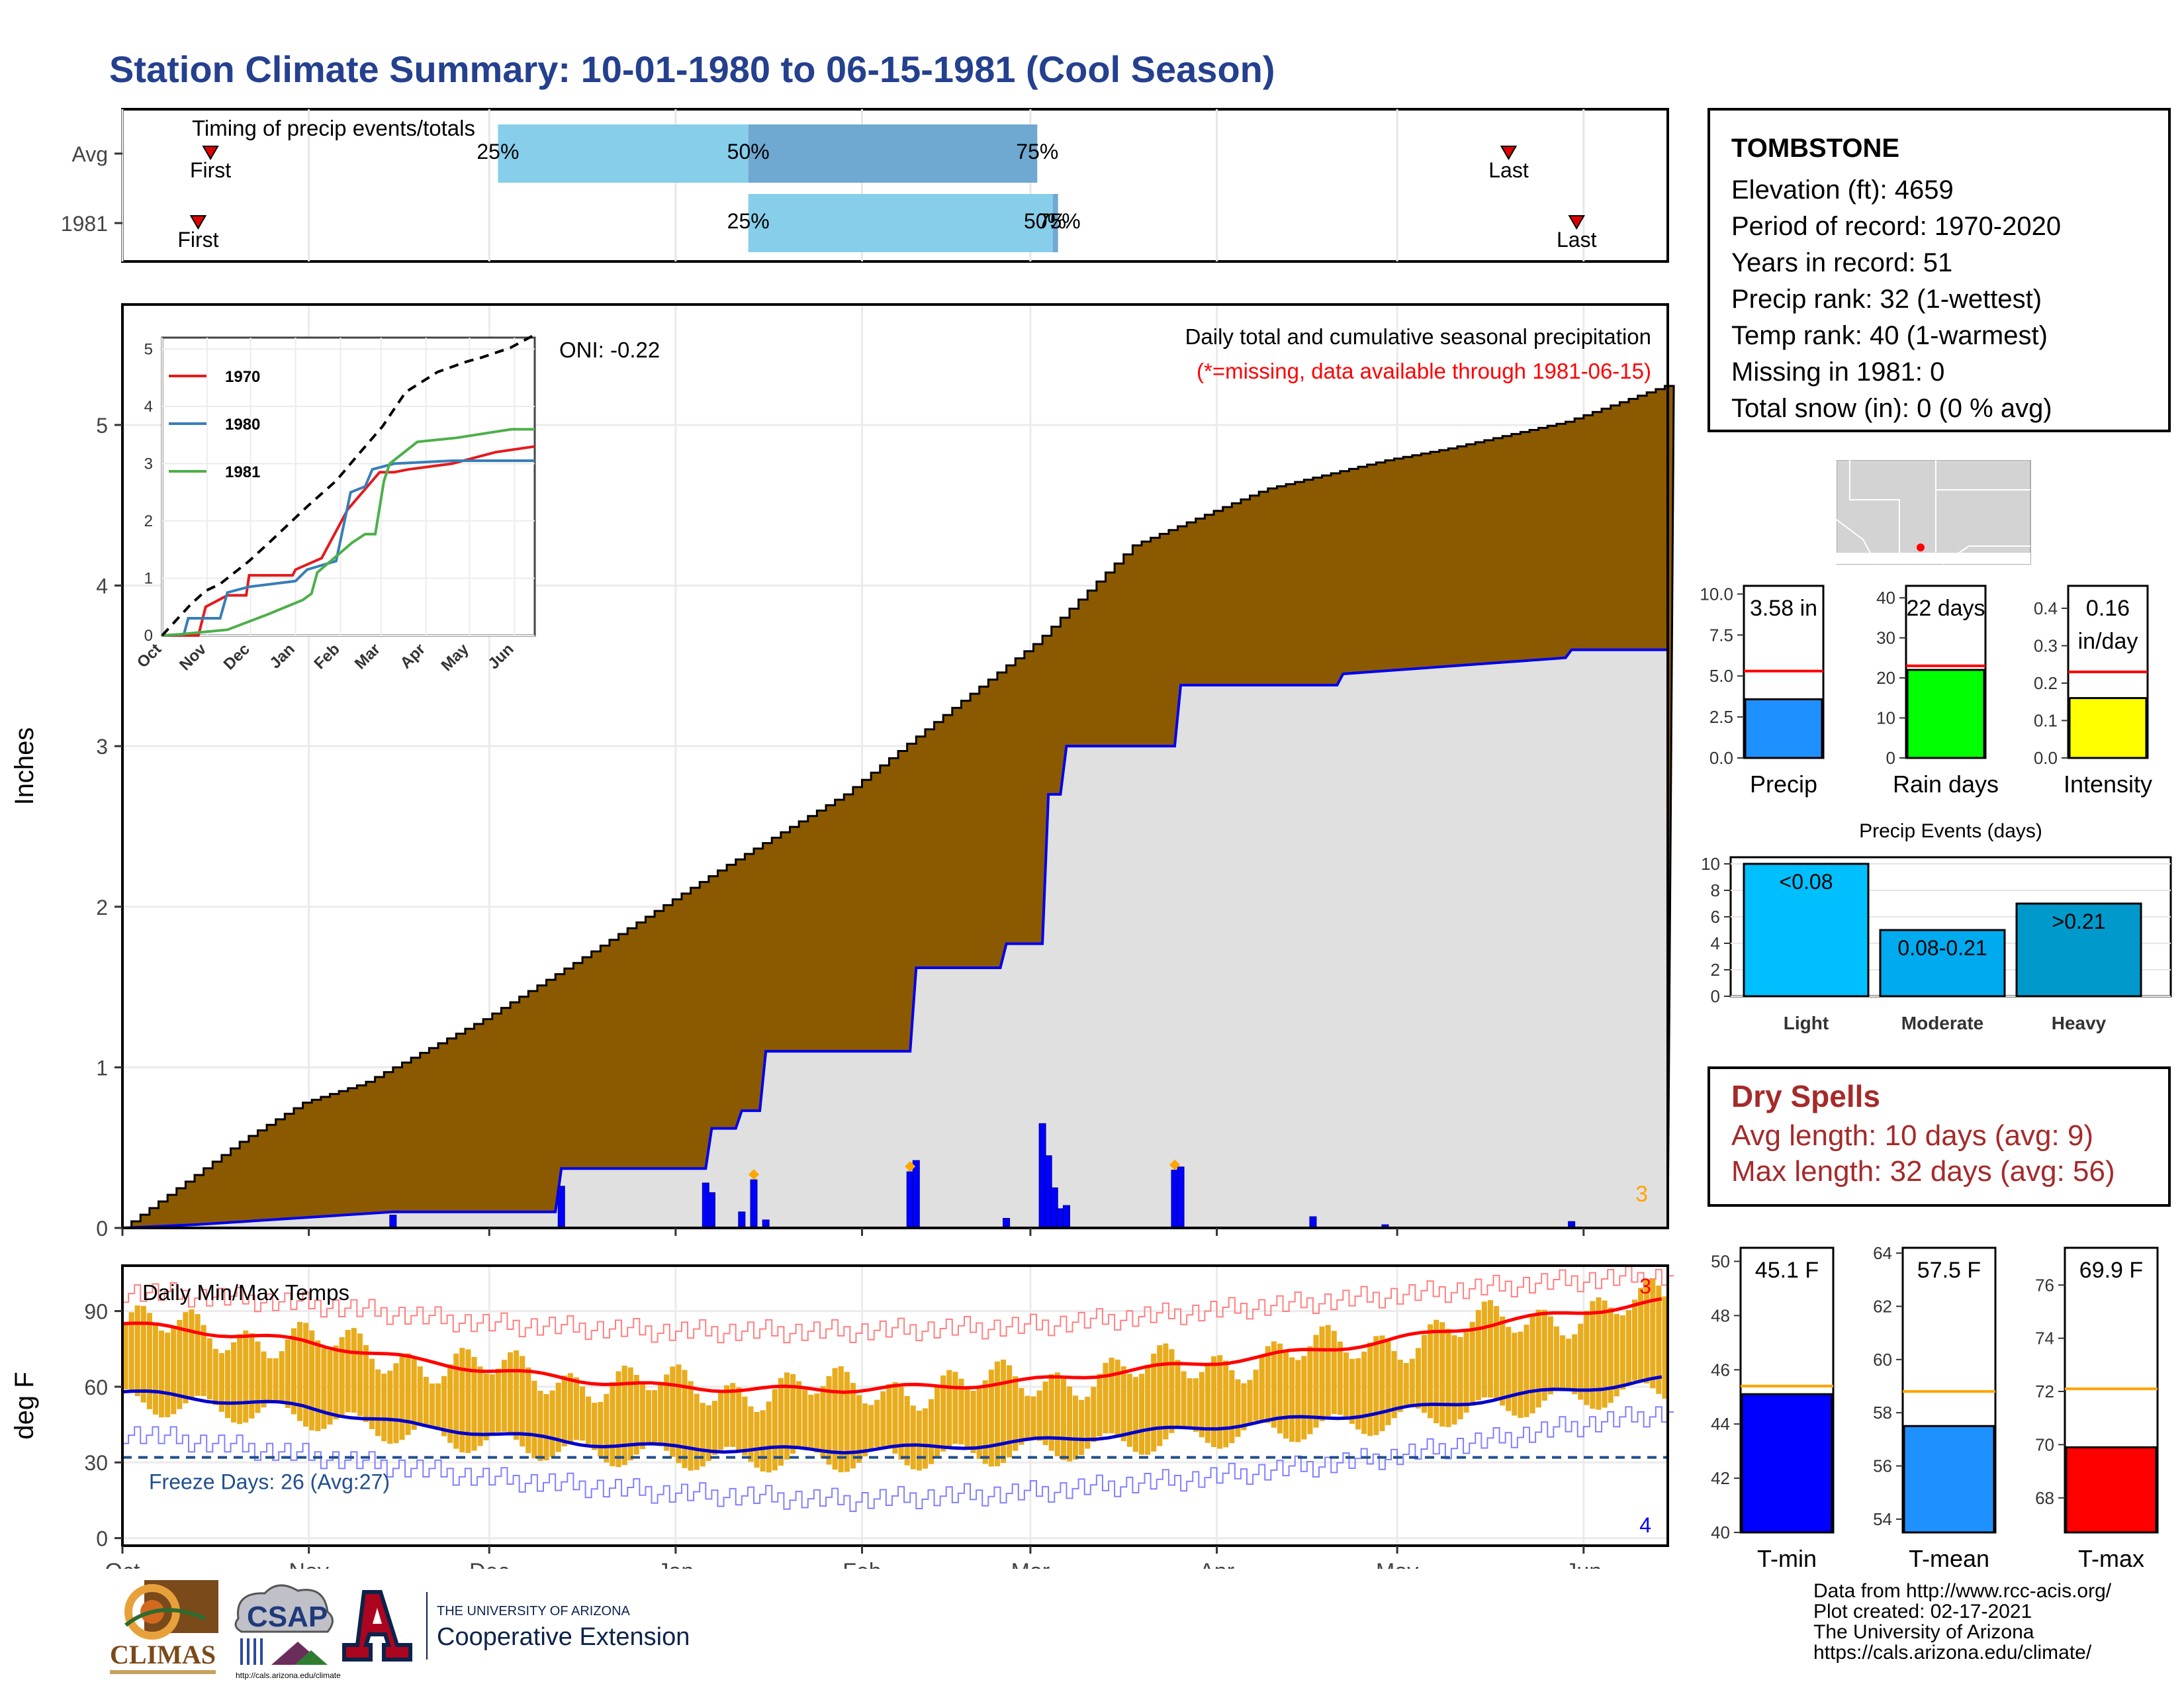 The width and height of the screenshot is (2184, 1688). I want to click on main-ytick-label: 2, so click(102, 907).